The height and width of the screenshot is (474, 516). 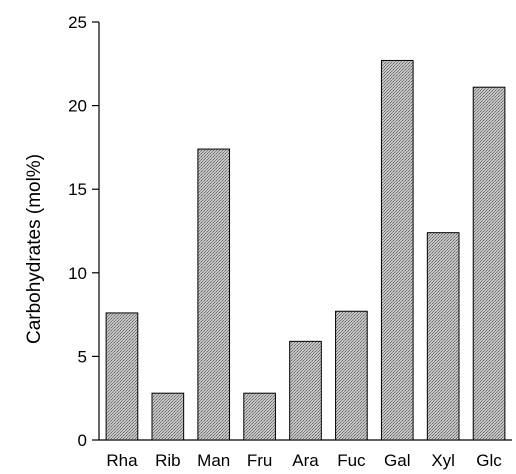 I want to click on bar-rib, so click(x=168, y=416).